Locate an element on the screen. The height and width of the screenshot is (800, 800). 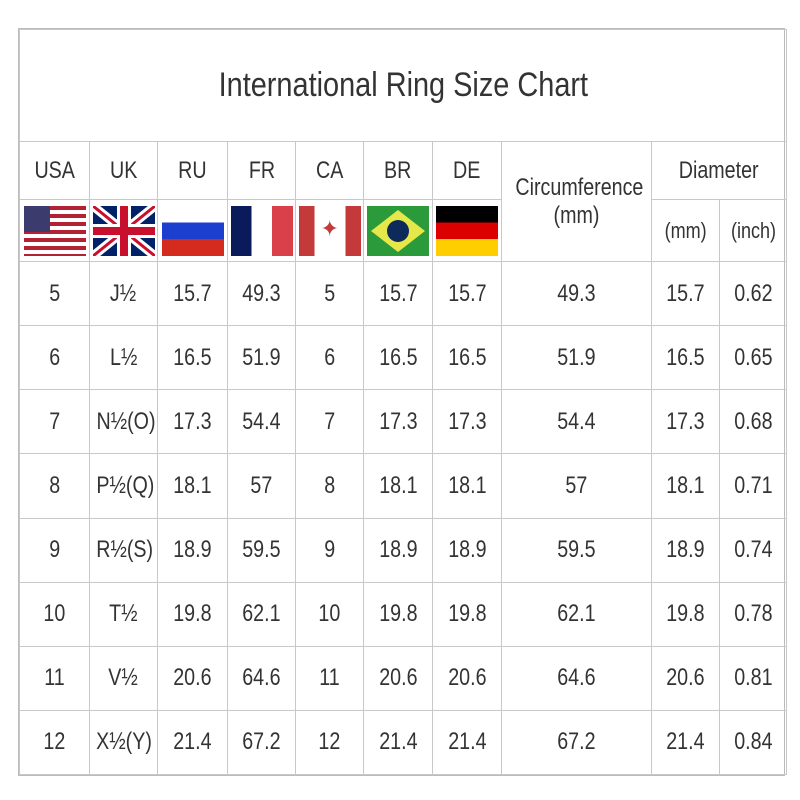
cell-de: 18.9 is located at coordinates (467, 550).